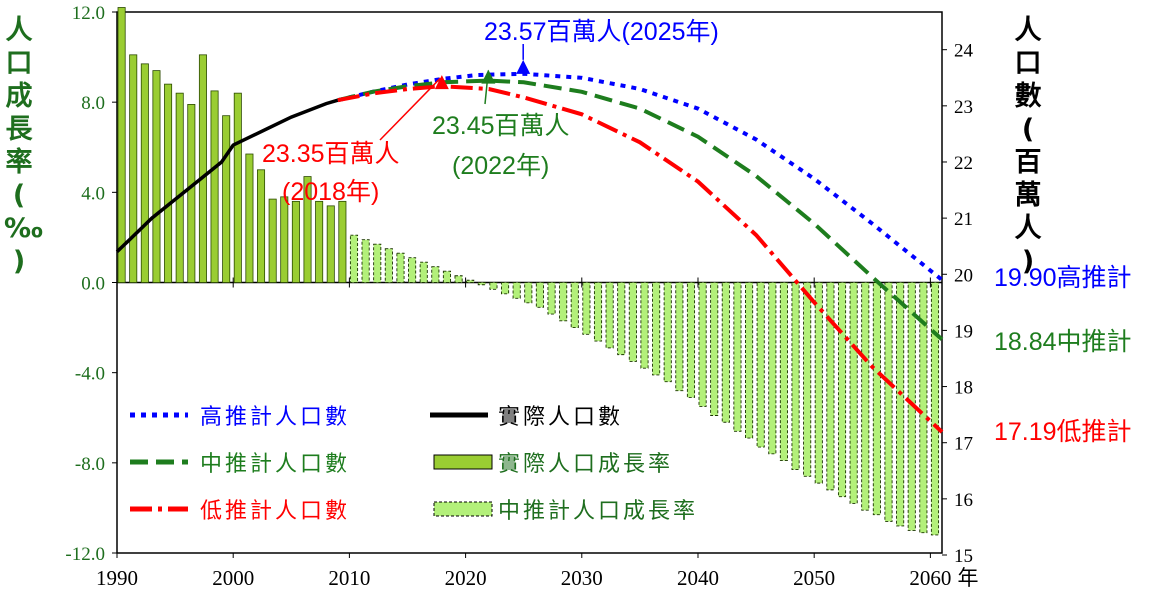 The height and width of the screenshot is (592, 1167). I want to click on x-tick-label: 2040, so click(698, 578).